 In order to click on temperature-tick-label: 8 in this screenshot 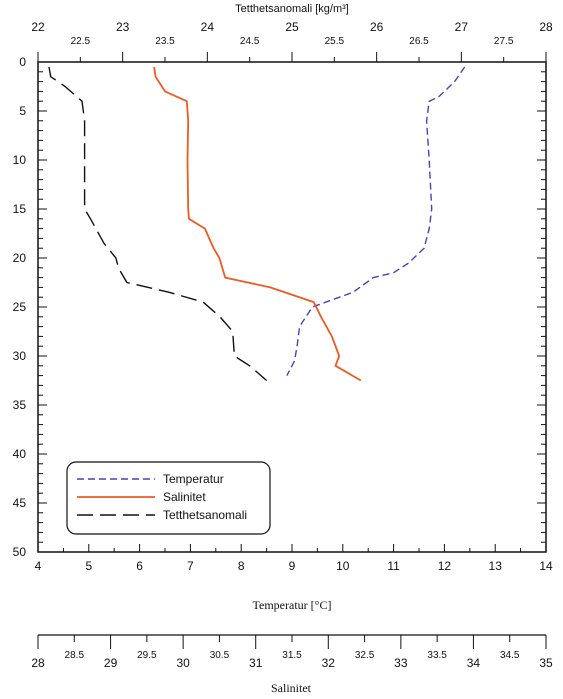, I will do `click(241, 566)`.